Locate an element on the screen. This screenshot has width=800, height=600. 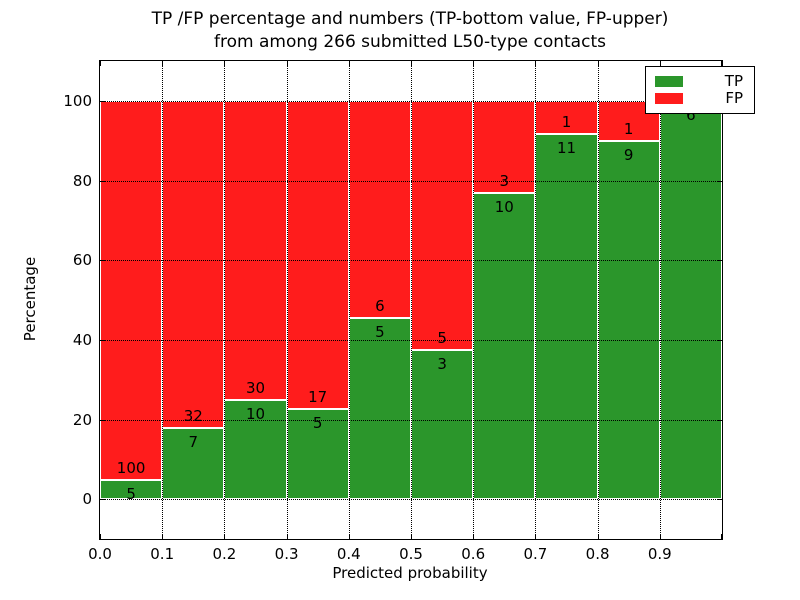
x-tick-label: 0.1 is located at coordinates (162, 554).